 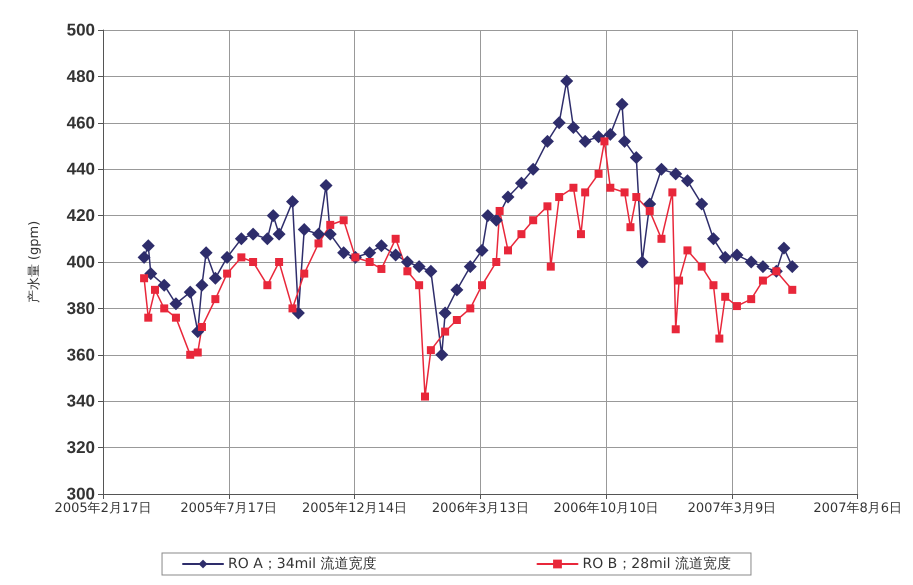 What do you see at coordinates (80, 122) in the screenshot?
I see `y-tick-label: 460` at bounding box center [80, 122].